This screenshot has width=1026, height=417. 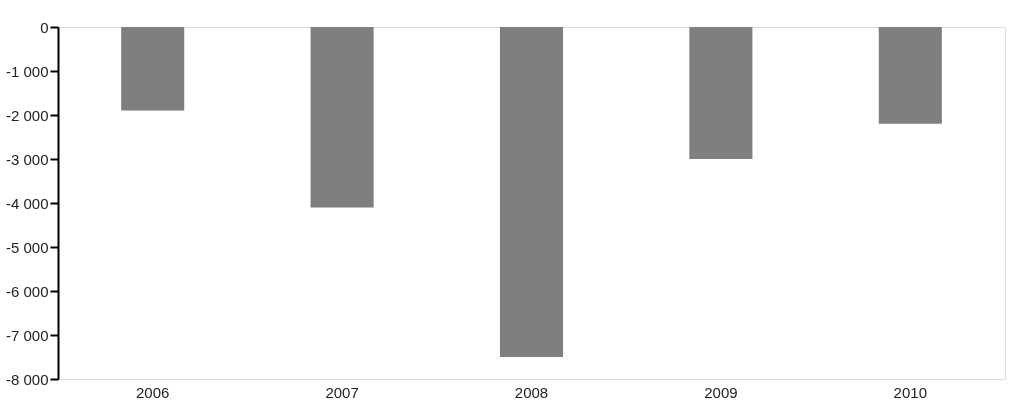 I want to click on x-tick-label: 2008, so click(x=531, y=392).